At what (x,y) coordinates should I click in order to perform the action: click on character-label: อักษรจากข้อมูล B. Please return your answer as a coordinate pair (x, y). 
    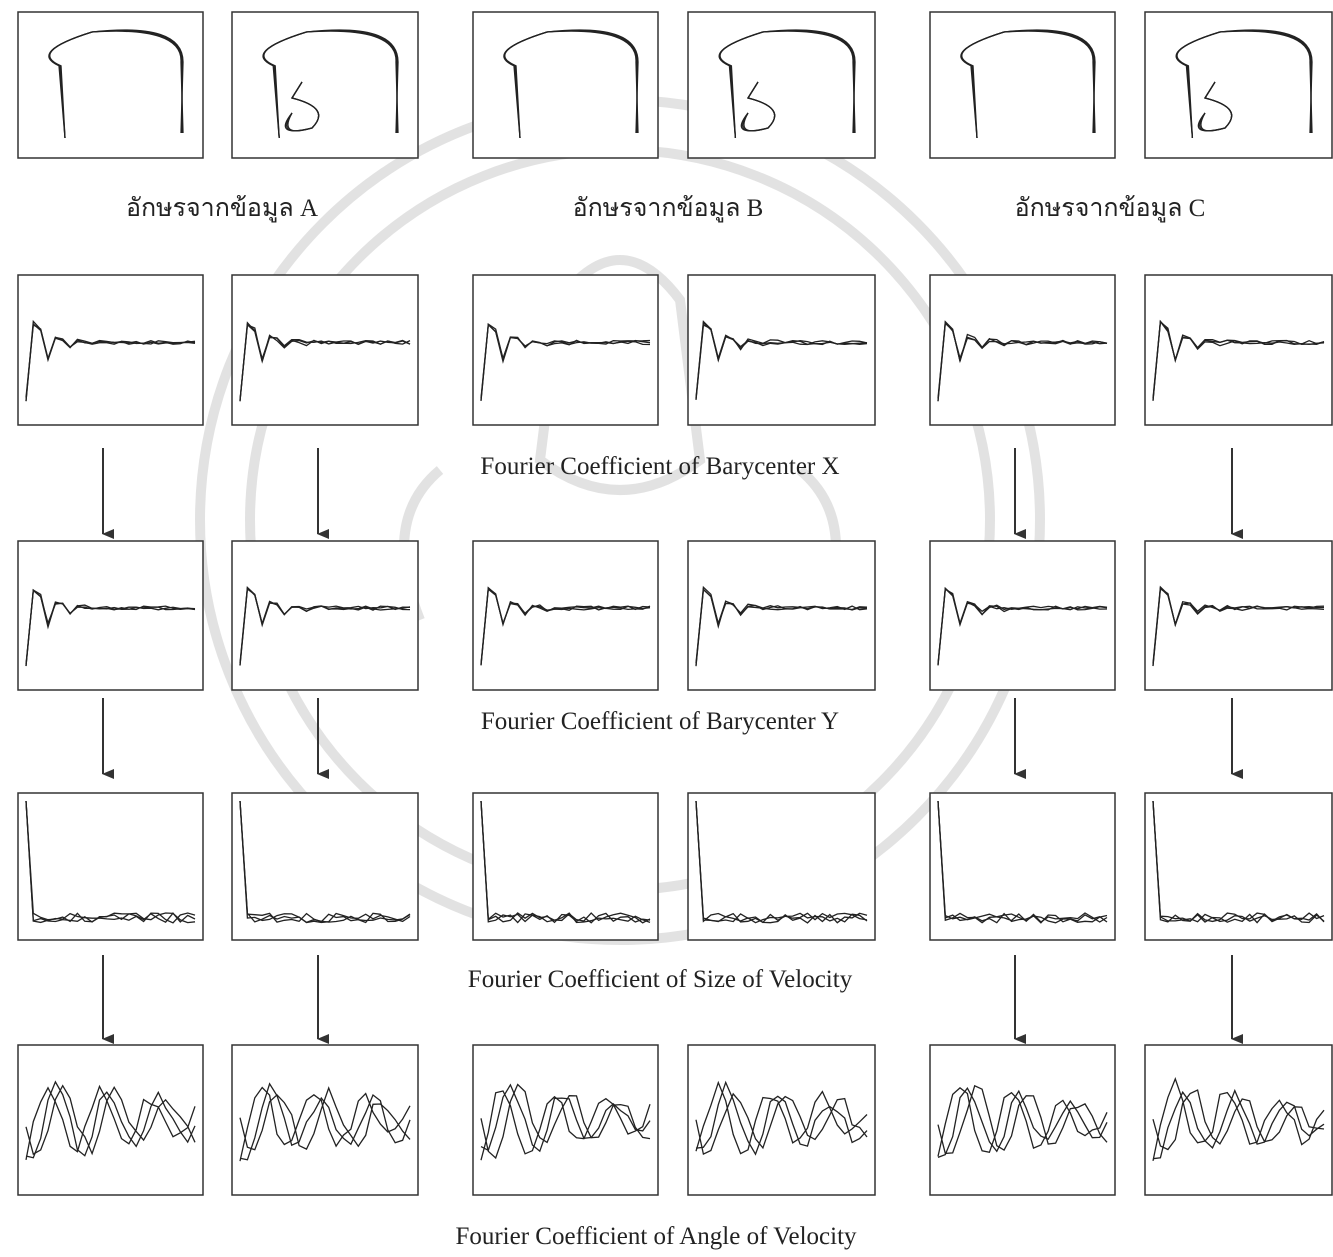
    Looking at the image, I should click on (668, 209).